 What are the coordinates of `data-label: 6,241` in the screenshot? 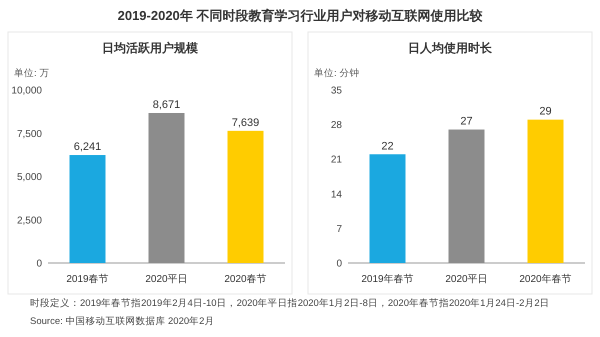 It's located at (88, 147).